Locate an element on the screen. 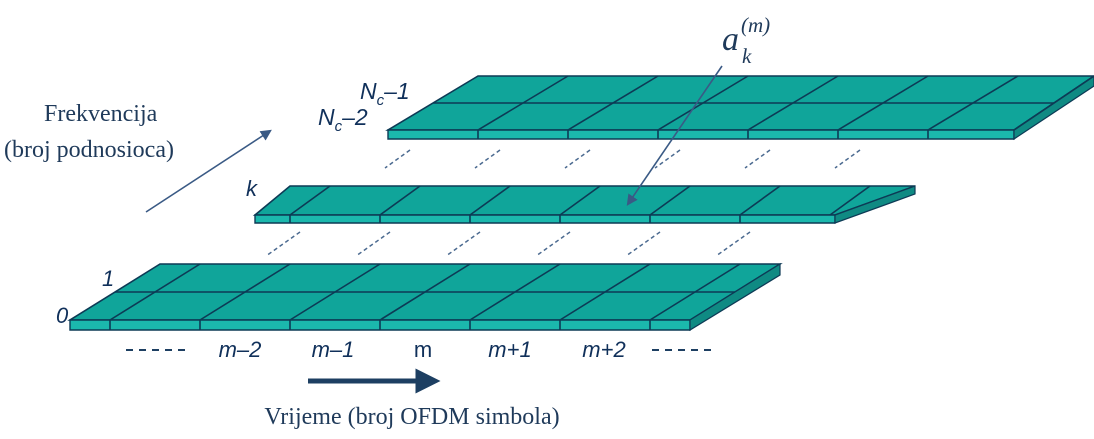  slab-middle-grid is located at coordinates (580, 204).